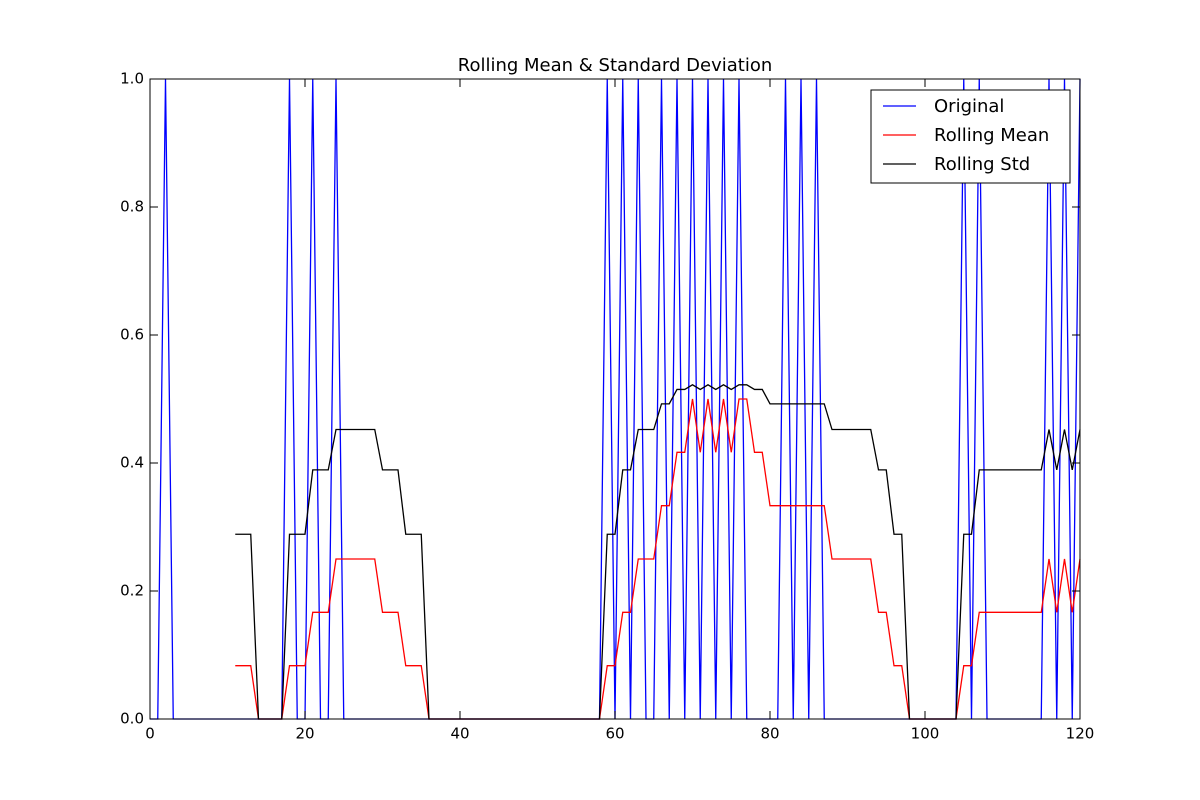 The width and height of the screenshot is (1200, 800). Describe the element at coordinates (132, 79) in the screenshot. I see `y-tick-label: 1.0` at that location.